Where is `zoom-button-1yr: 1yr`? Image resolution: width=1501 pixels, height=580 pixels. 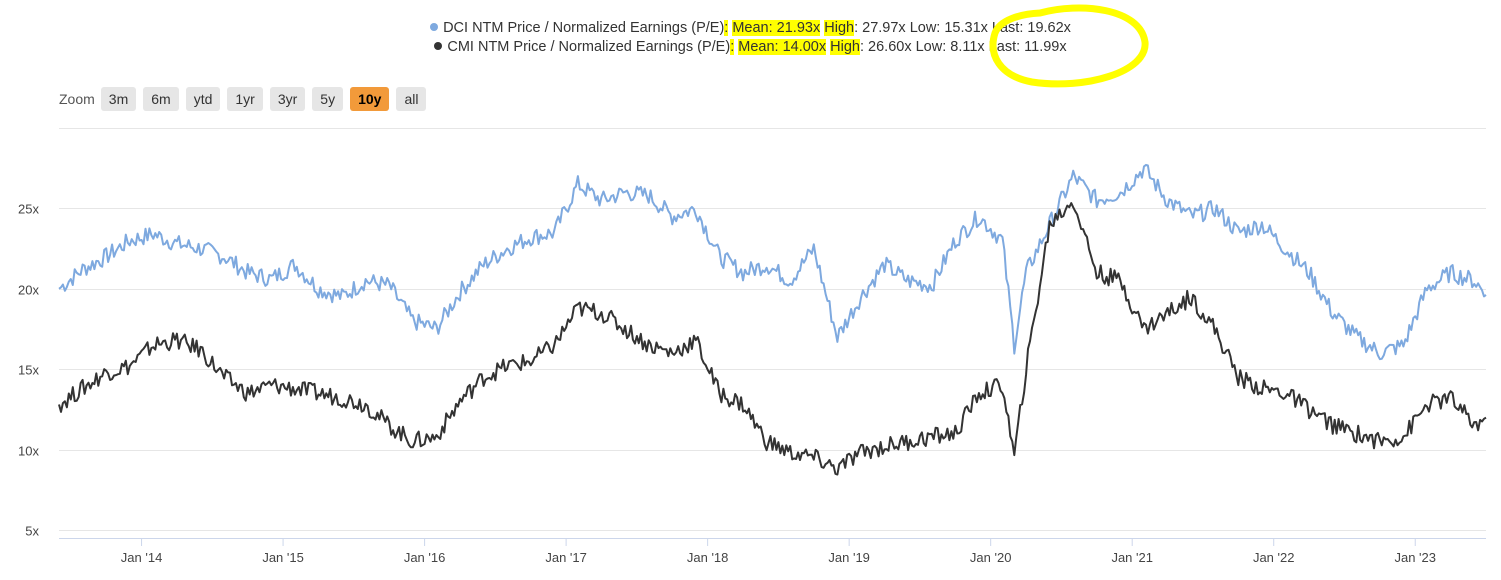 zoom-button-1yr: 1yr is located at coordinates (245, 99).